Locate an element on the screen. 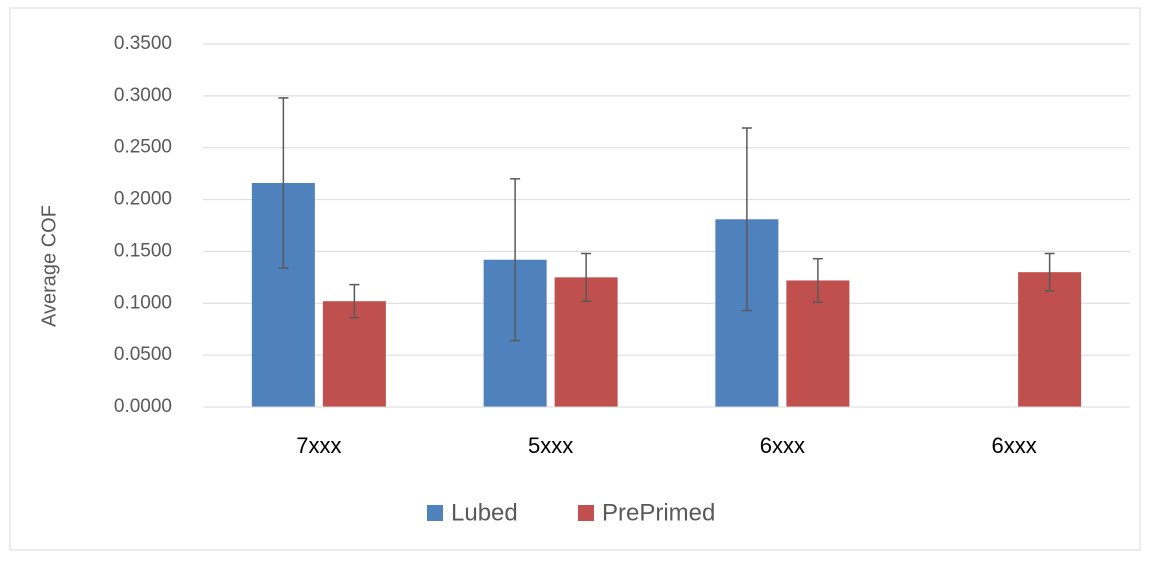  legend-label: Lubed is located at coordinates (484, 512).